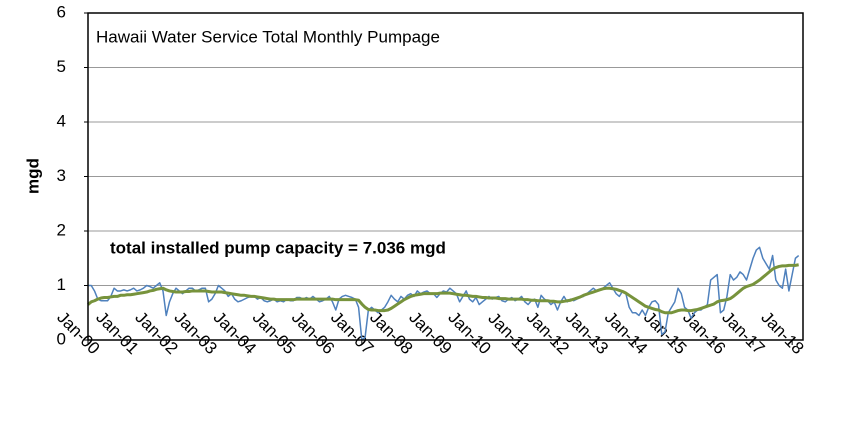  What do you see at coordinates (61, 120) in the screenshot?
I see `y-tick-label: 4` at bounding box center [61, 120].